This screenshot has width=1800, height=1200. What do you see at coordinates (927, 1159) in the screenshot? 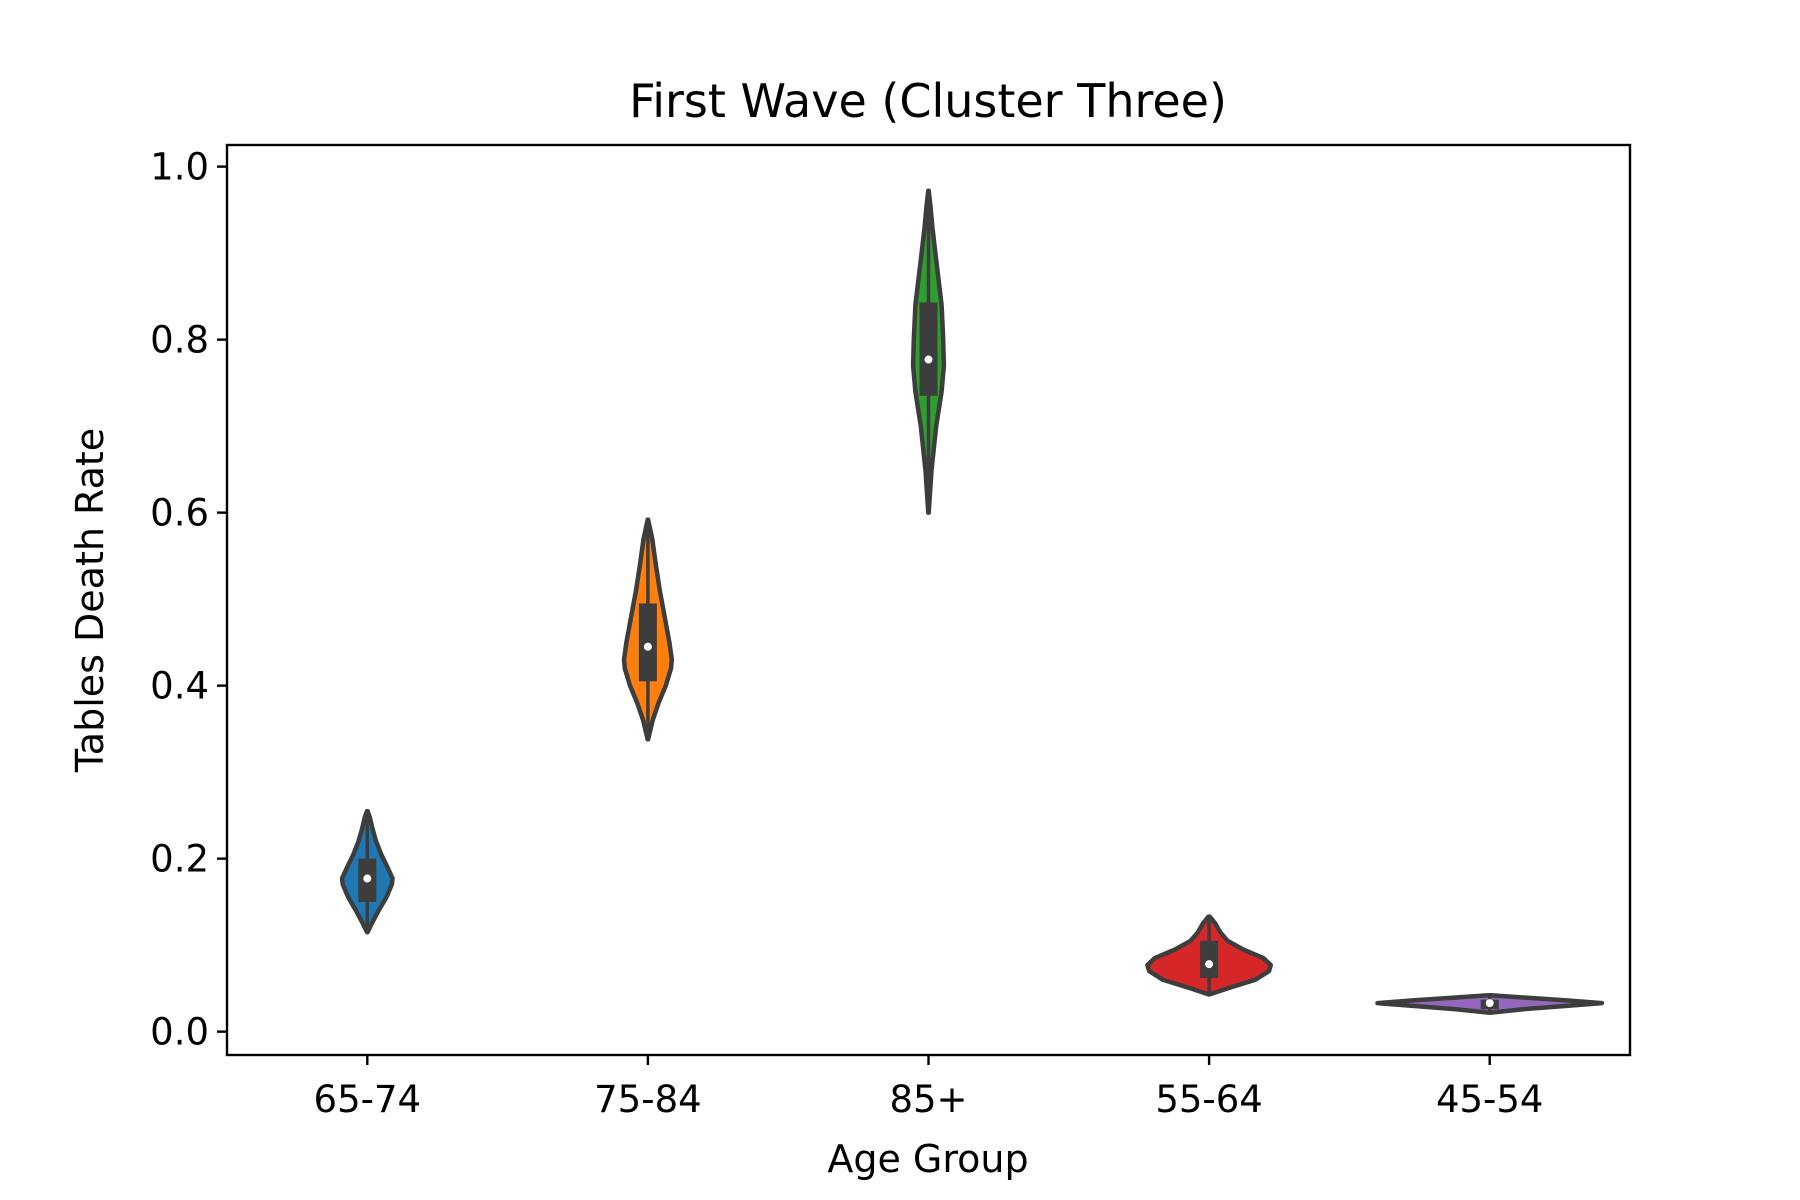
I see `x-axis-label: Age Group` at bounding box center [927, 1159].